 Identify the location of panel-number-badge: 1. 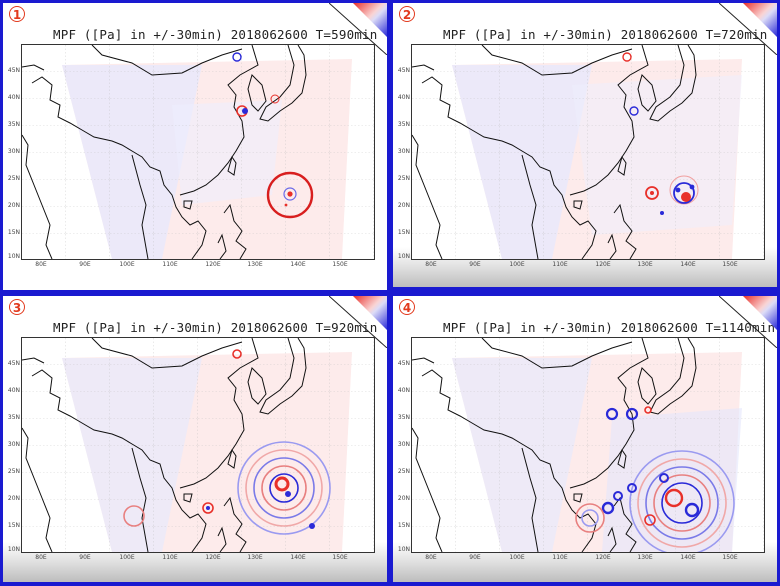
(17, 14).